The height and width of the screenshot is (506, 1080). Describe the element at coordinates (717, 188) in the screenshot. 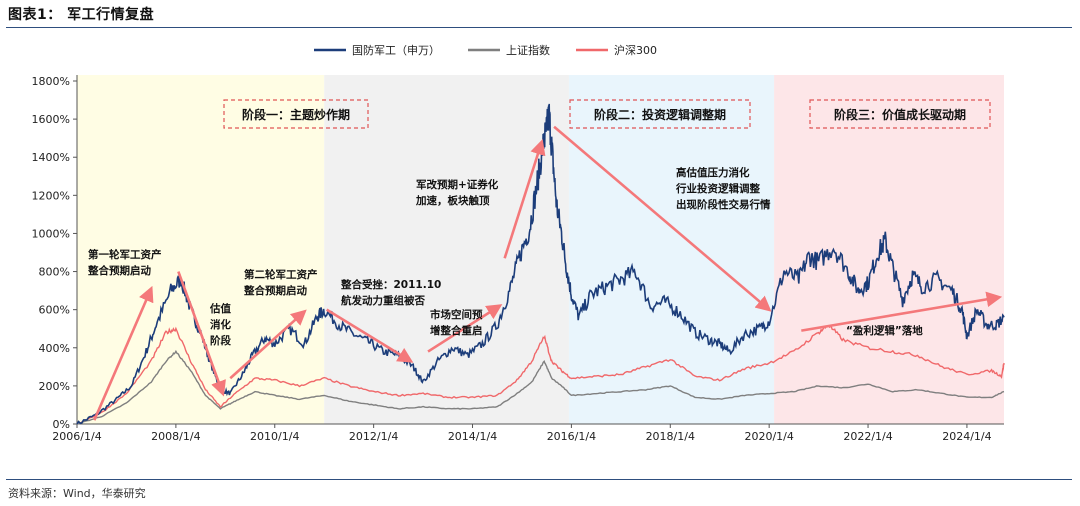

I see `annotation-adjust-line2: 行业投资逻辑调整` at that location.